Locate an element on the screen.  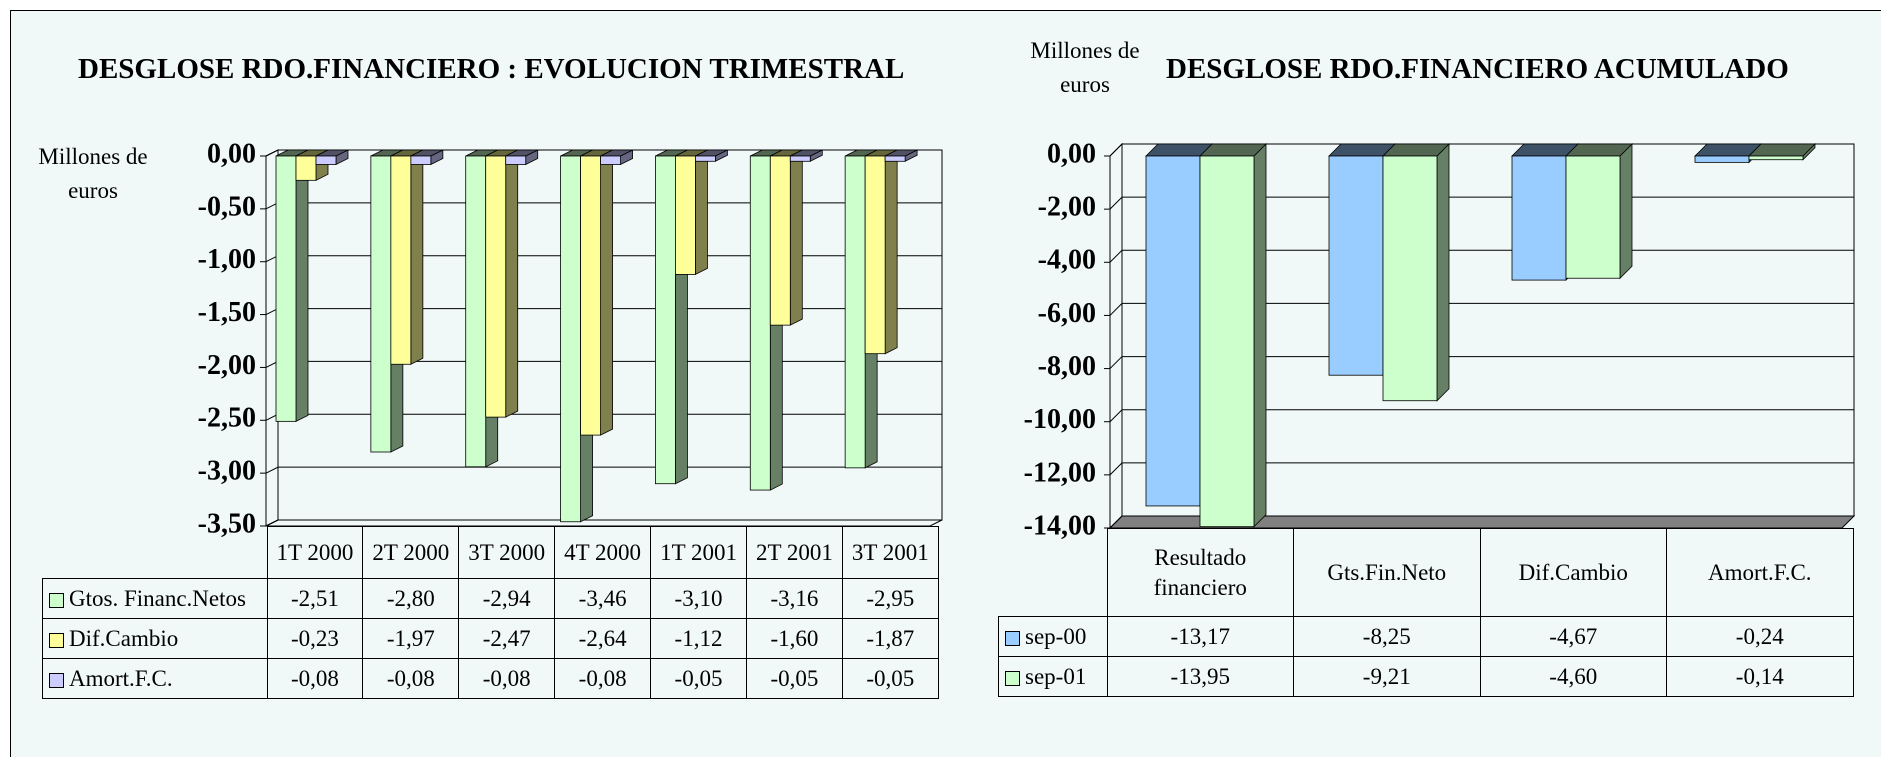
table-row: sep-00 -13,17 -8,25 -4,67 -0,24 is located at coordinates (1426, 636).